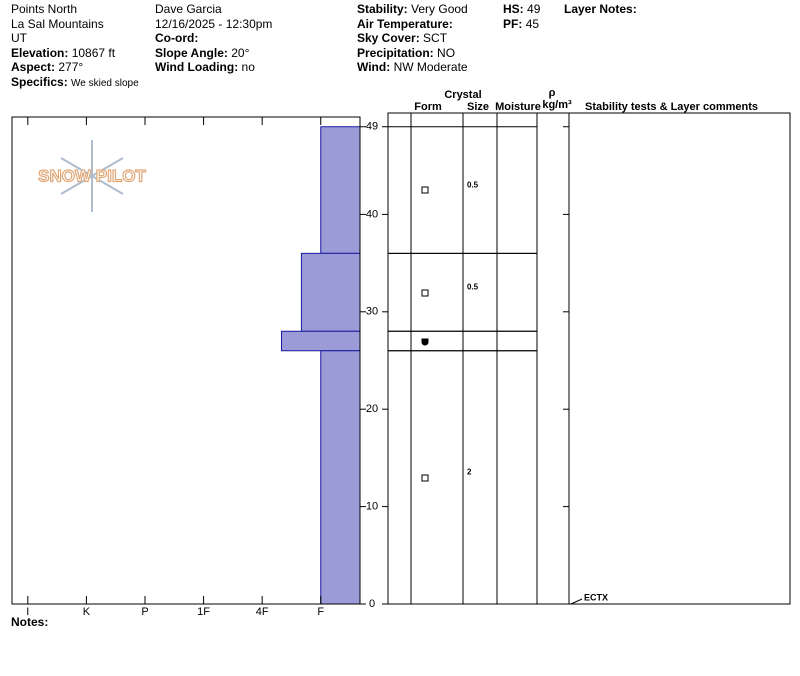  I want to click on field-value: 49, so click(534, 9).